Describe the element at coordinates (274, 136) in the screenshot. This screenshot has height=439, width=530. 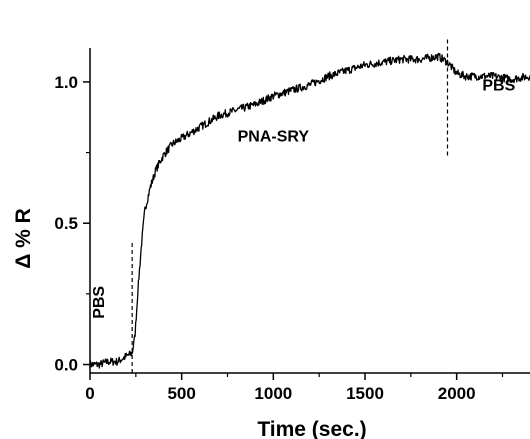
I see `annotation-2: PNA-SRY` at that location.